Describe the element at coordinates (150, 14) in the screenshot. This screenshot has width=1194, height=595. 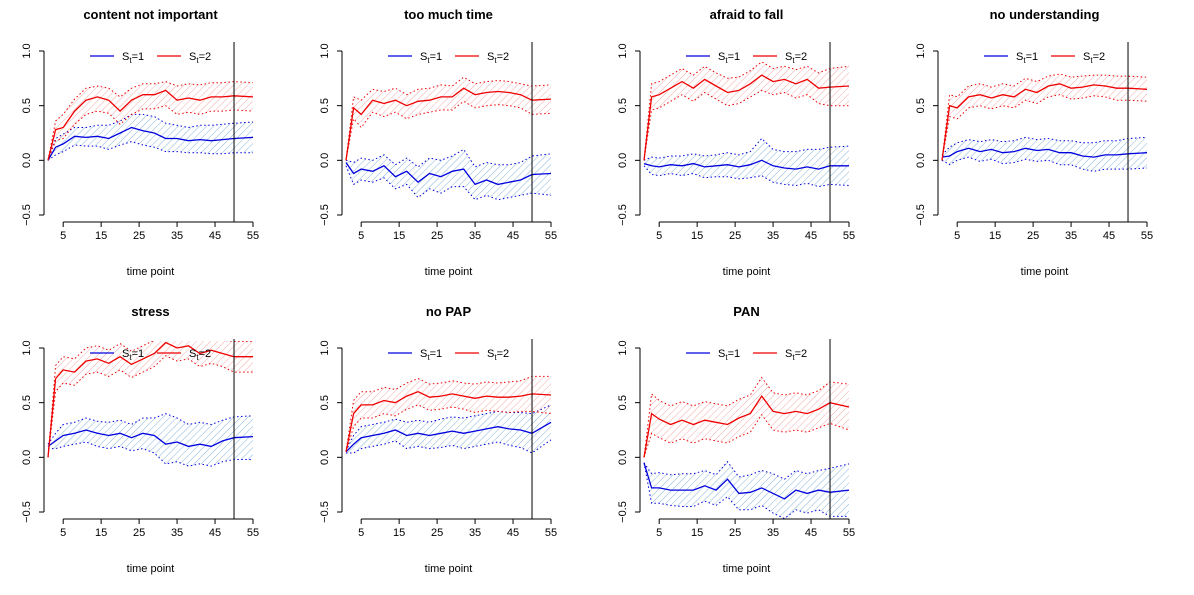
I see `chart-title: content not important` at that location.